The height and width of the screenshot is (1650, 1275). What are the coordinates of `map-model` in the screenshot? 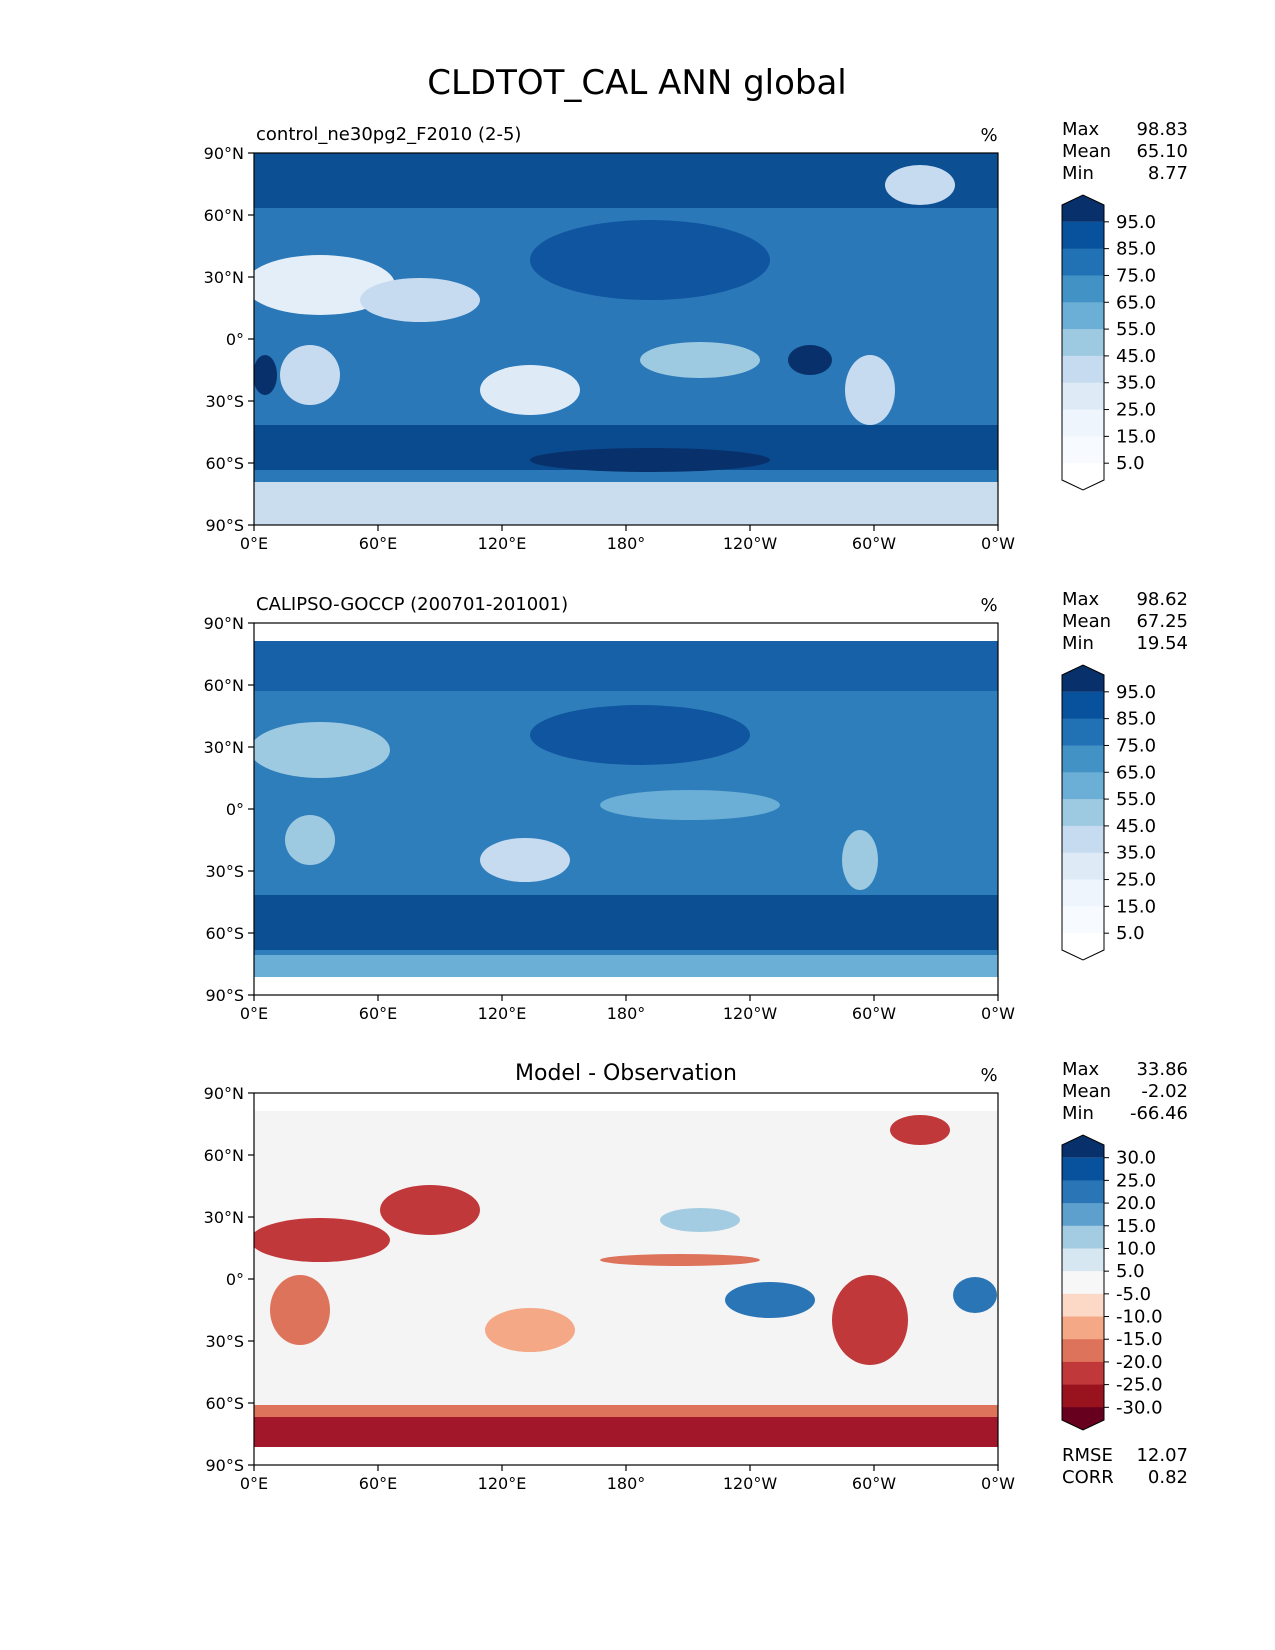 It's located at (626, 339).